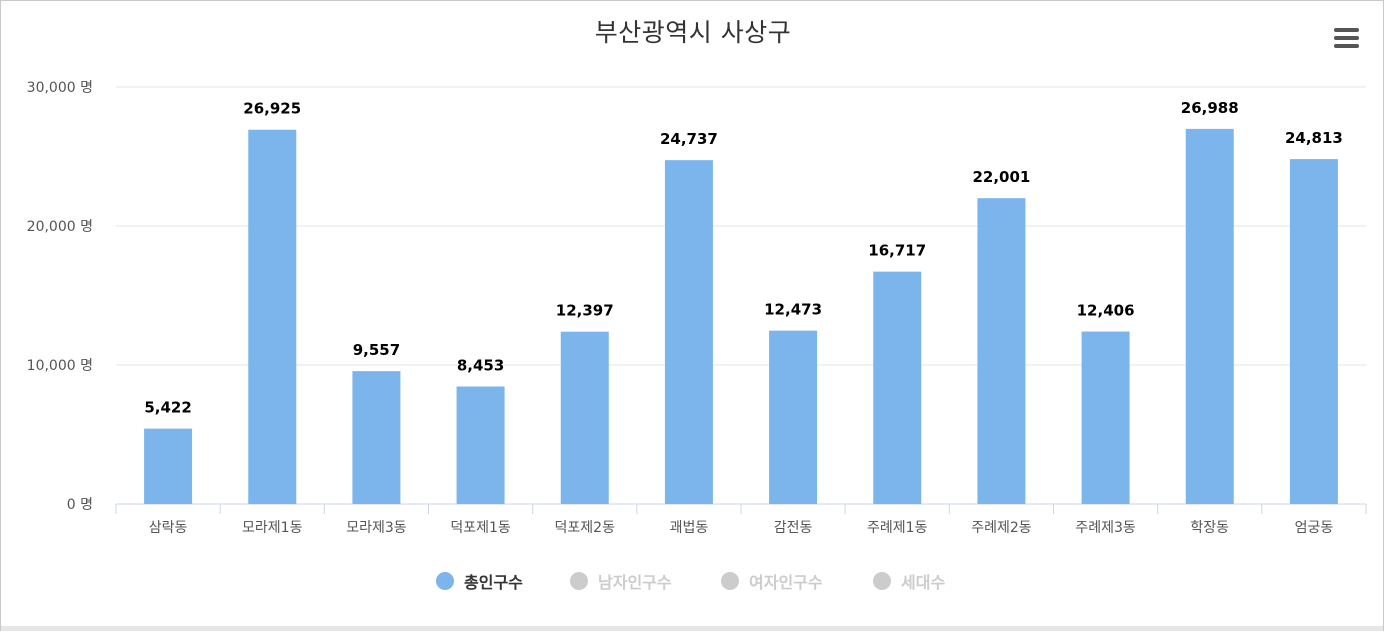 The height and width of the screenshot is (633, 1386). What do you see at coordinates (897, 251) in the screenshot?
I see `data-label: 16,717` at bounding box center [897, 251].